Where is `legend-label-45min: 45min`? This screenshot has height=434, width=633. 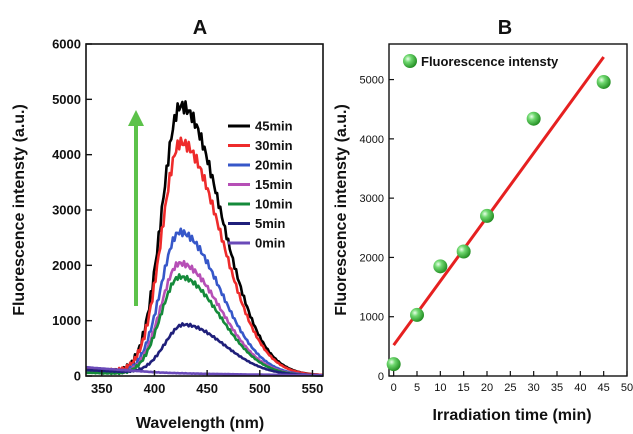
legend-label-45min: 45min is located at coordinates (274, 126).